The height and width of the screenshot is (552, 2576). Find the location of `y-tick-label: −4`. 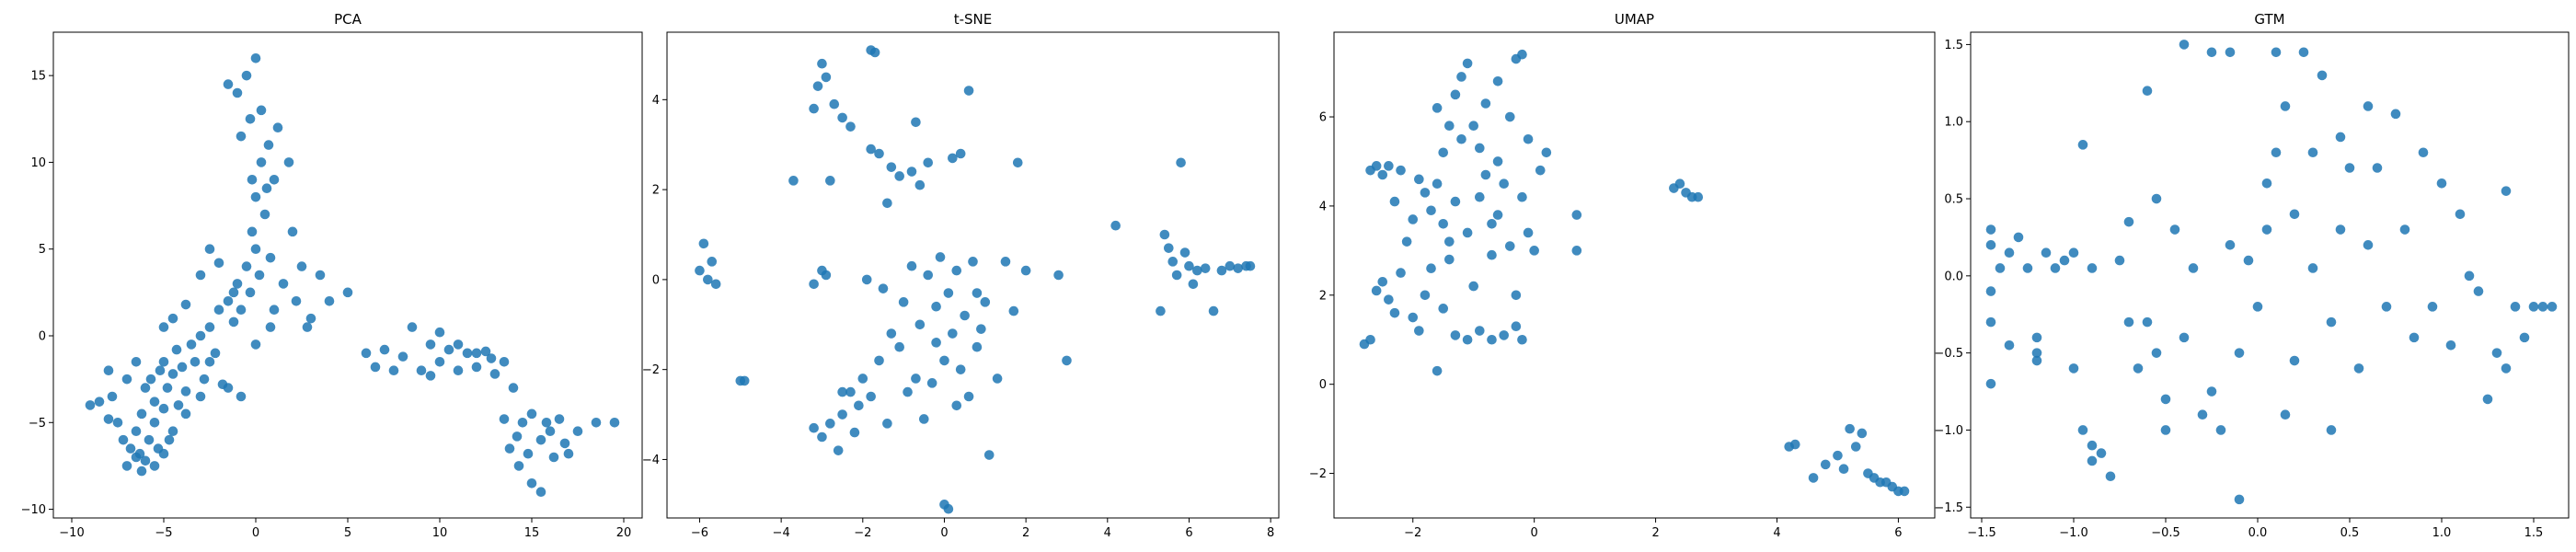

y-tick-label: −4 is located at coordinates (651, 460).